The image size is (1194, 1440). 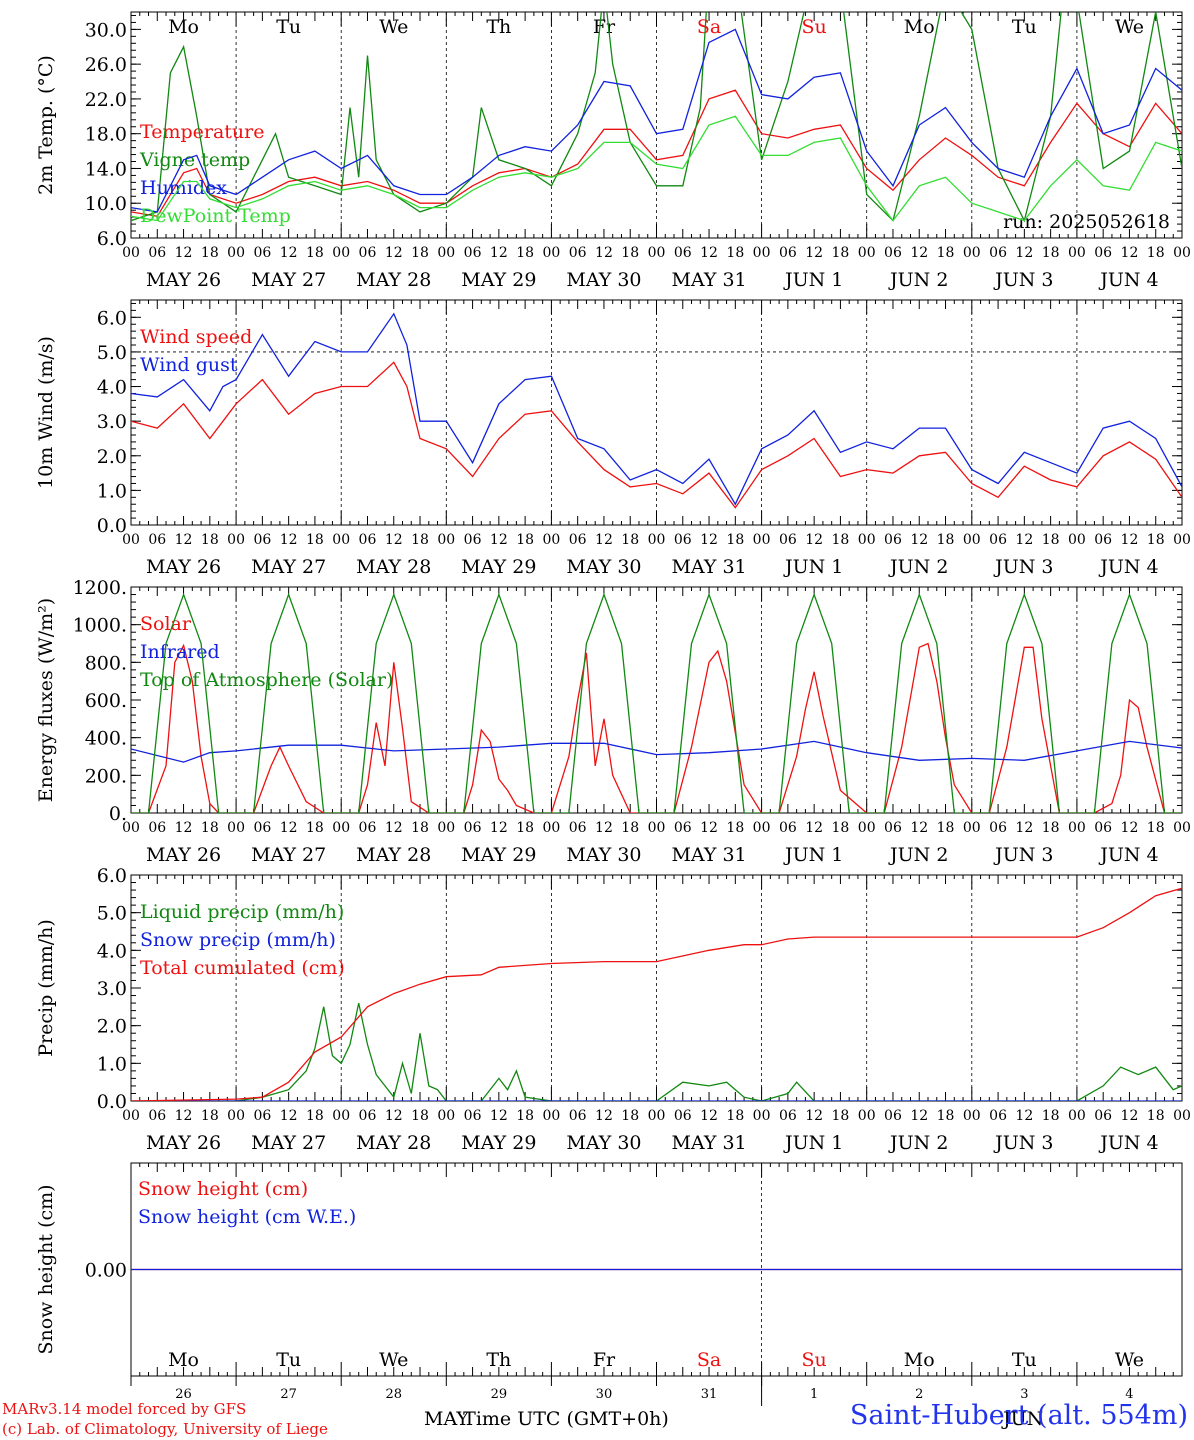 What do you see at coordinates (288, 280) in the screenshot?
I see `date-label: MAY 27` at bounding box center [288, 280].